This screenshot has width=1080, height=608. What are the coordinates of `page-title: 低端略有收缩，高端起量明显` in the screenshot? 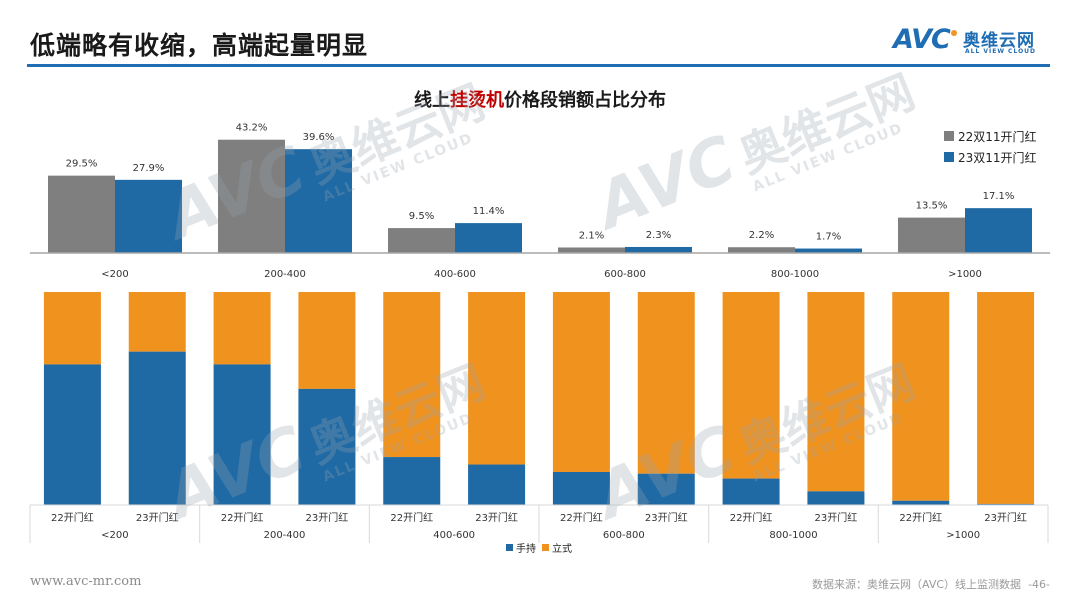 It's located at (199, 45).